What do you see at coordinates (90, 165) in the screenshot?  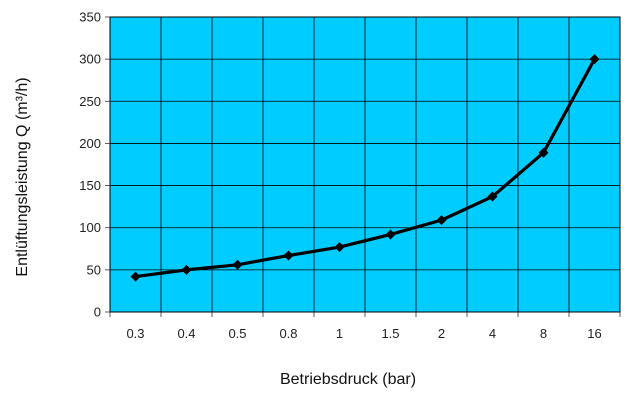 I see `y-tick-labels: 0 50 100 150 200 250 300 350` at bounding box center [90, 165].